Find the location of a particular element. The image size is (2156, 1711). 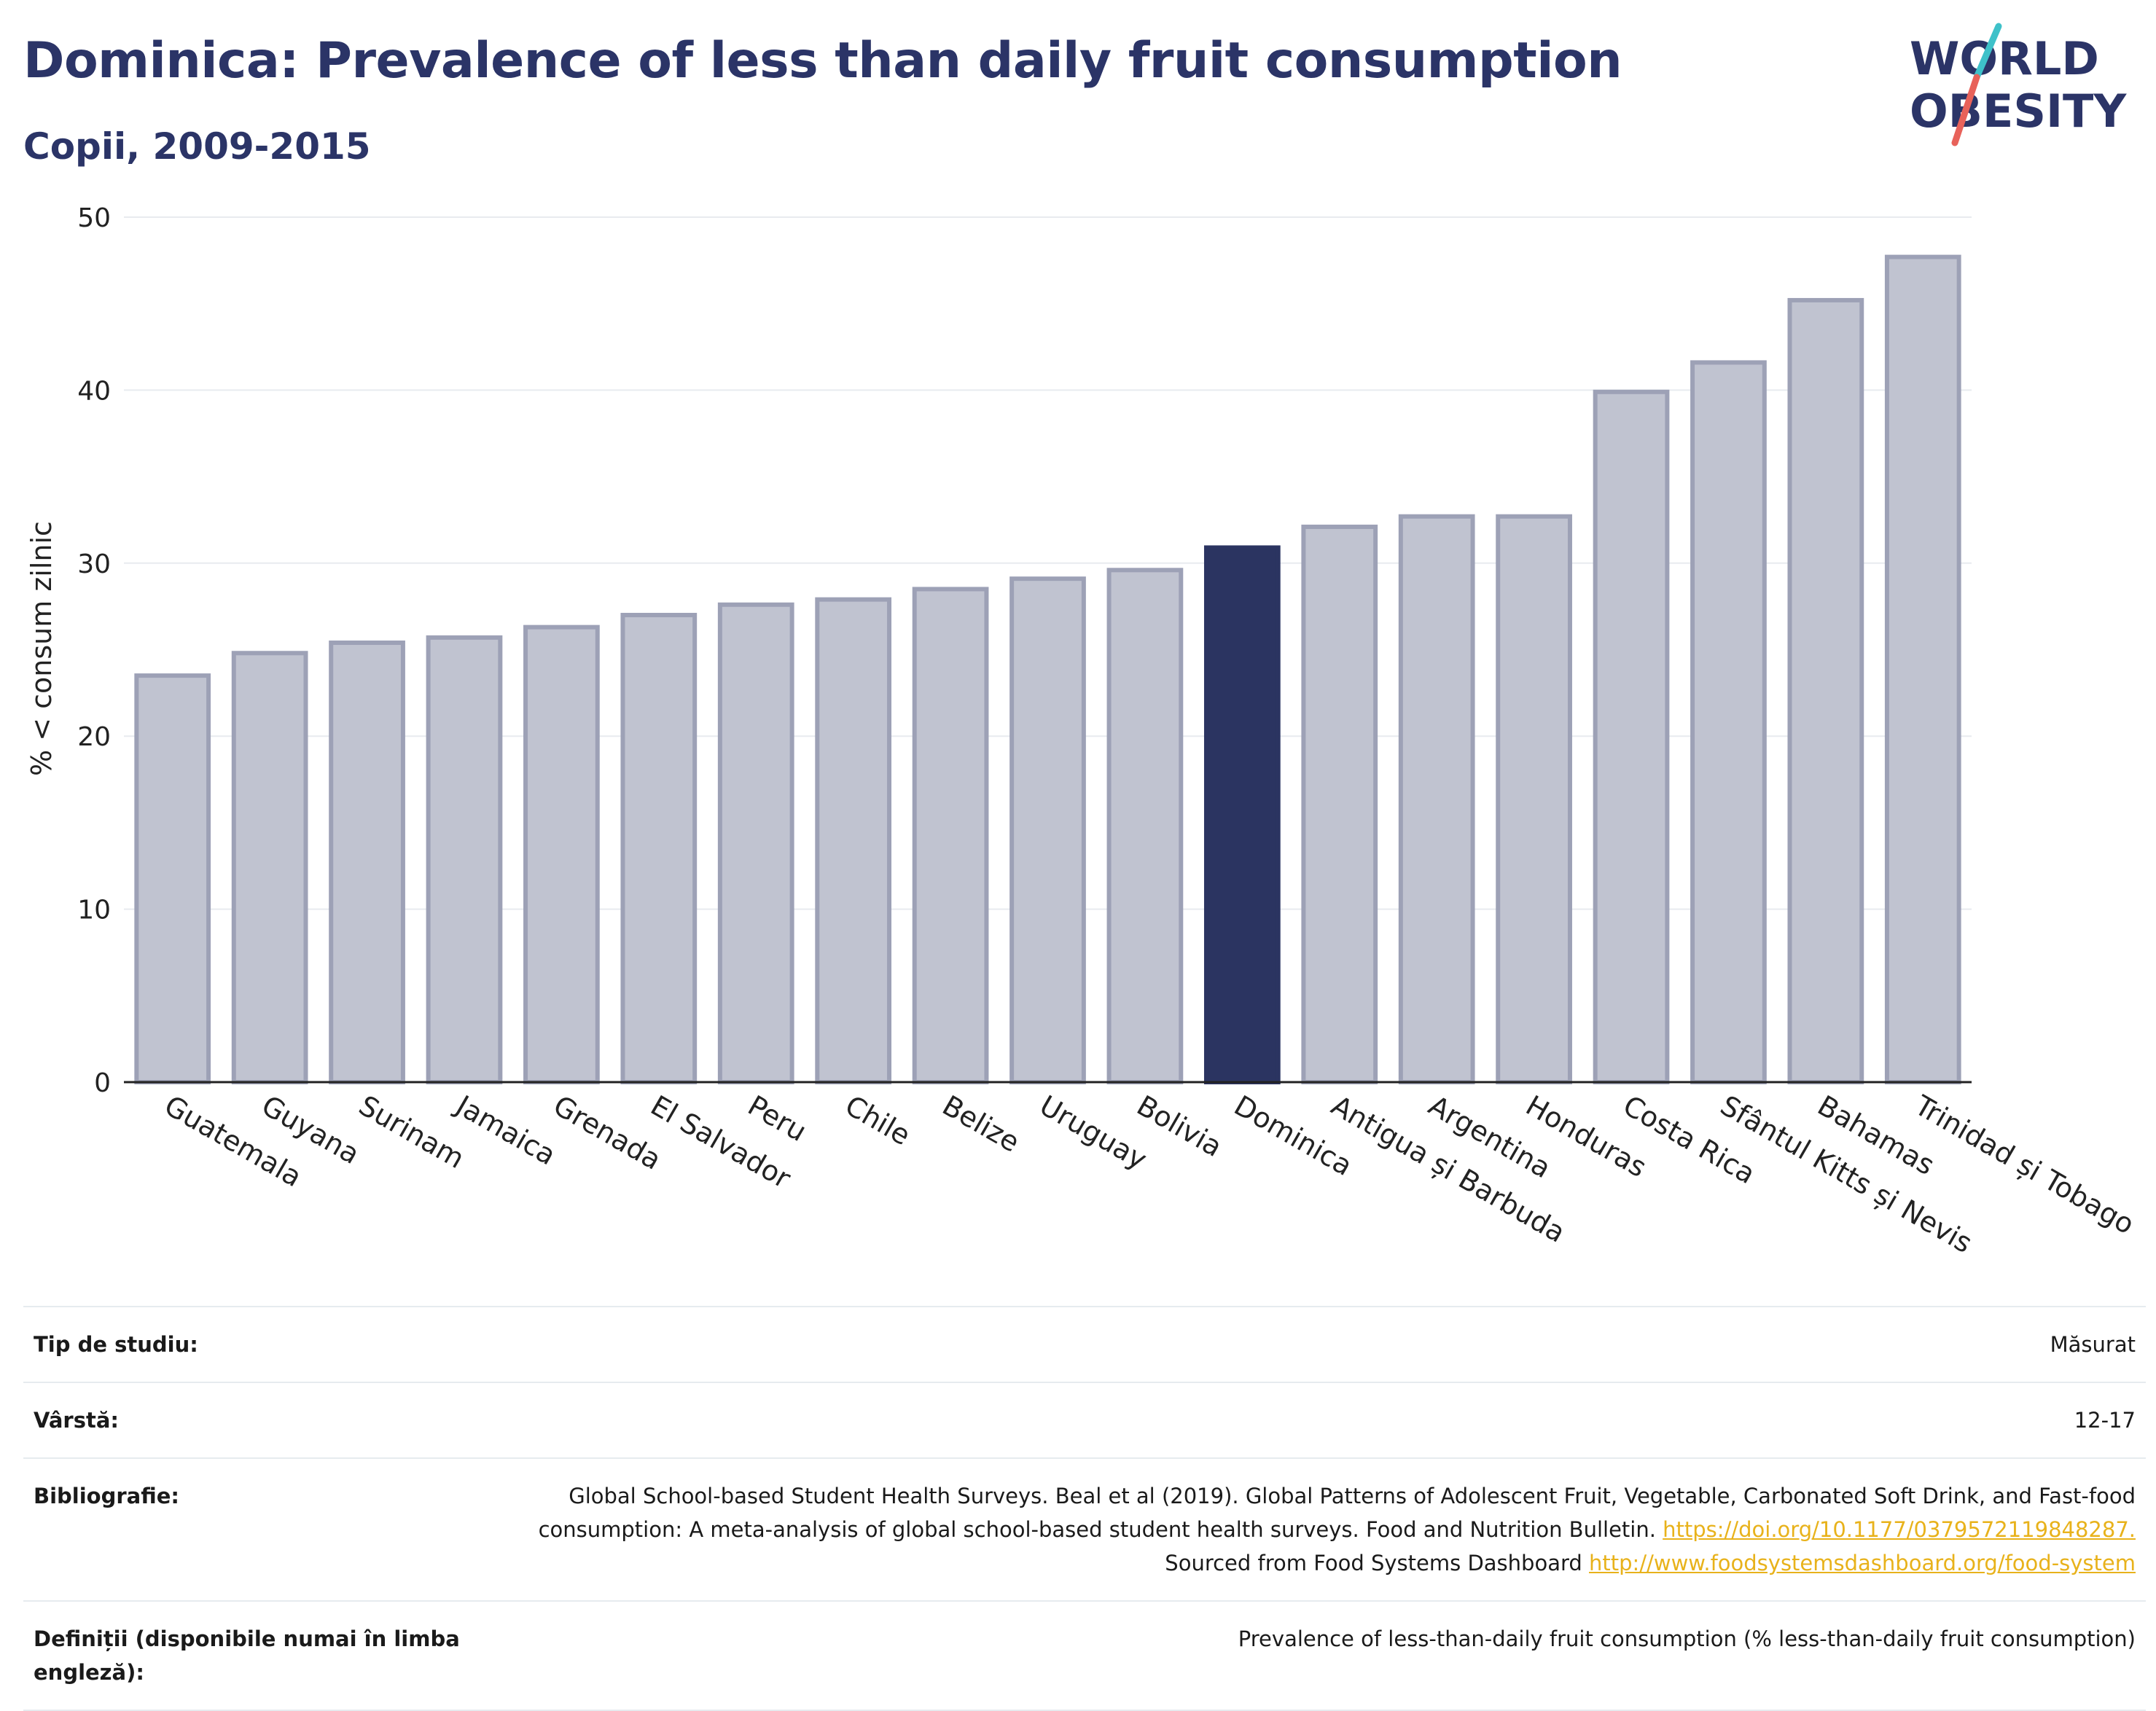

bar-uruguay is located at coordinates (1047, 830).